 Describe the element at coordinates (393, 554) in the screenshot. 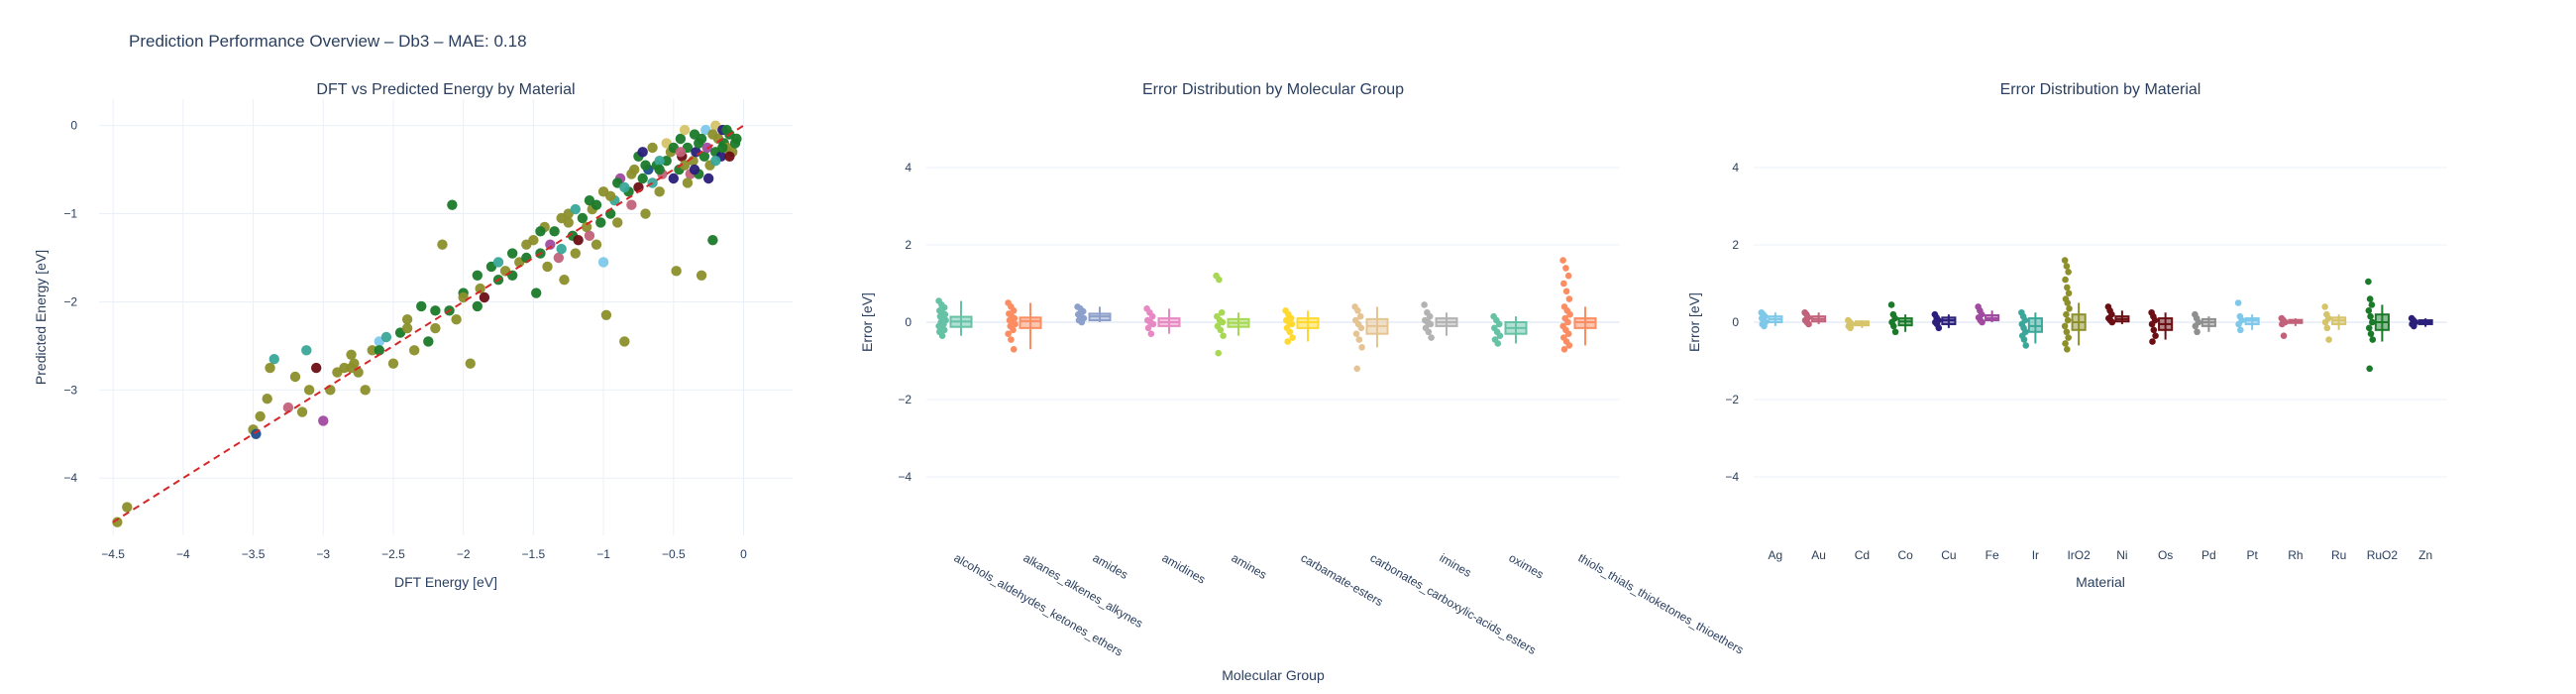

I see `x-tick-label: −2.5` at that location.